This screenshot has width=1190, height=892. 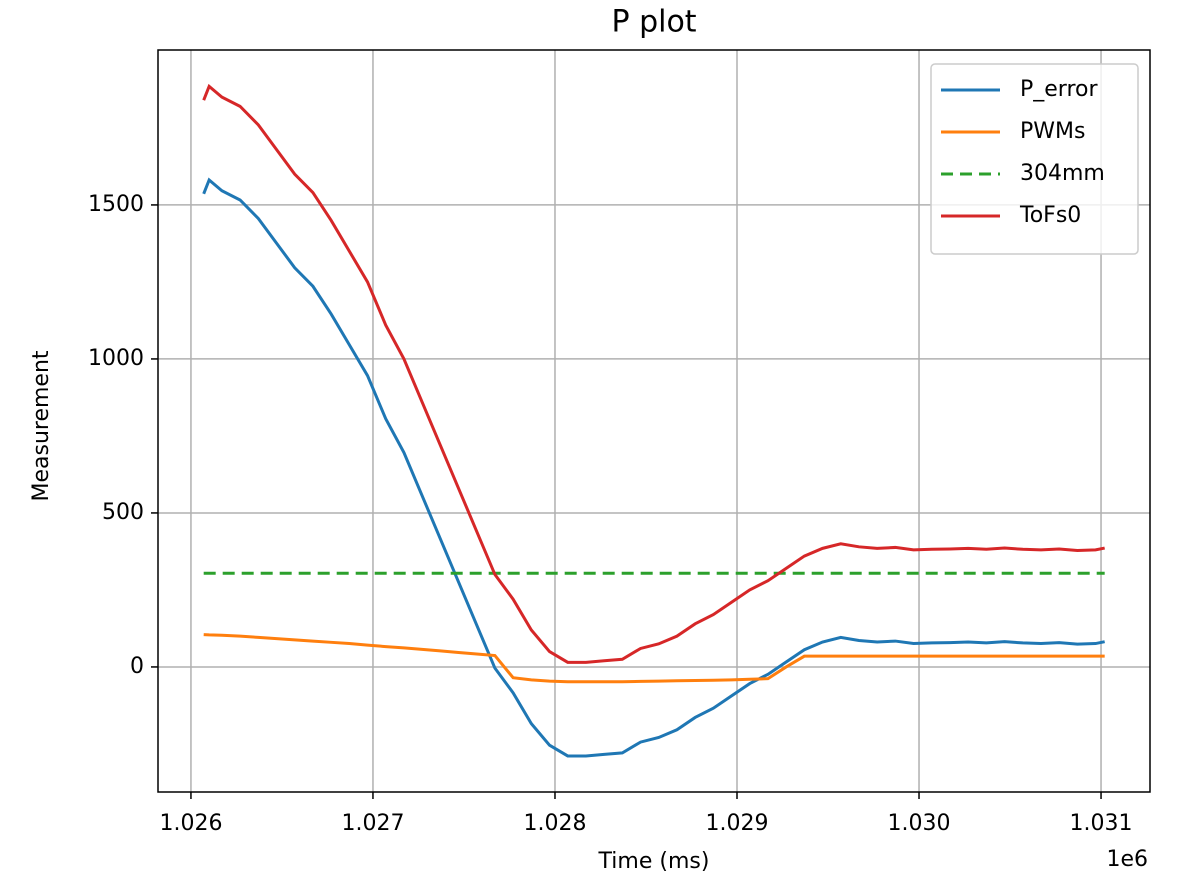 What do you see at coordinates (116, 204) in the screenshot?
I see `y-tick-label: 1500` at bounding box center [116, 204].